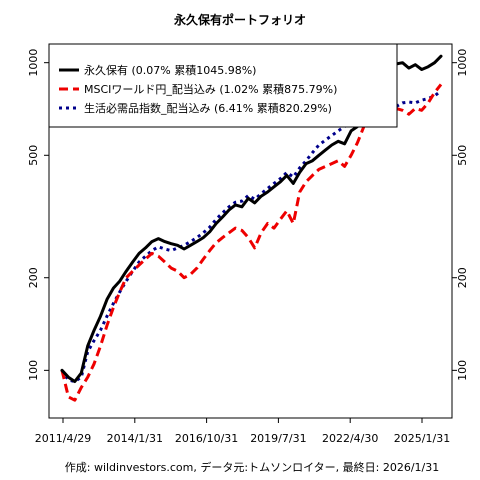 This screenshot has width=480, height=480. What do you see at coordinates (460, 215) in the screenshot?
I see `y-axis-right: 100 200 500 1000` at bounding box center [460, 215].